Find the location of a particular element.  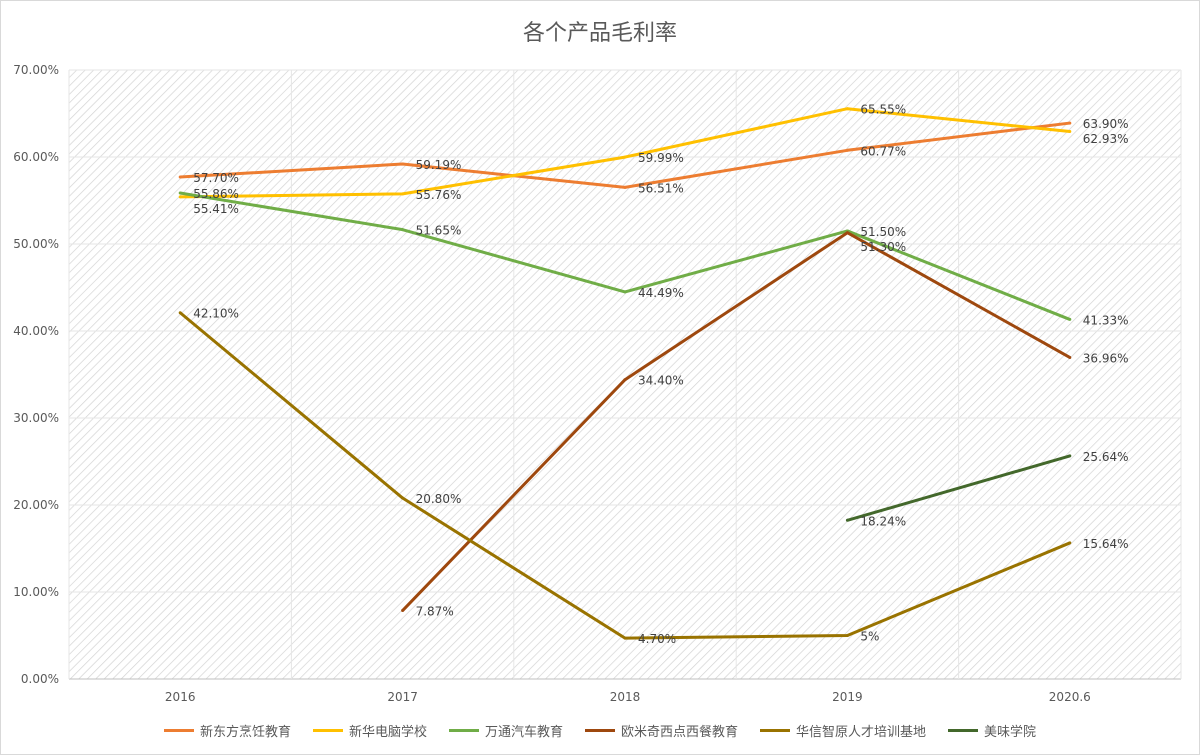

data-label: 55.41% is located at coordinates (216, 209).